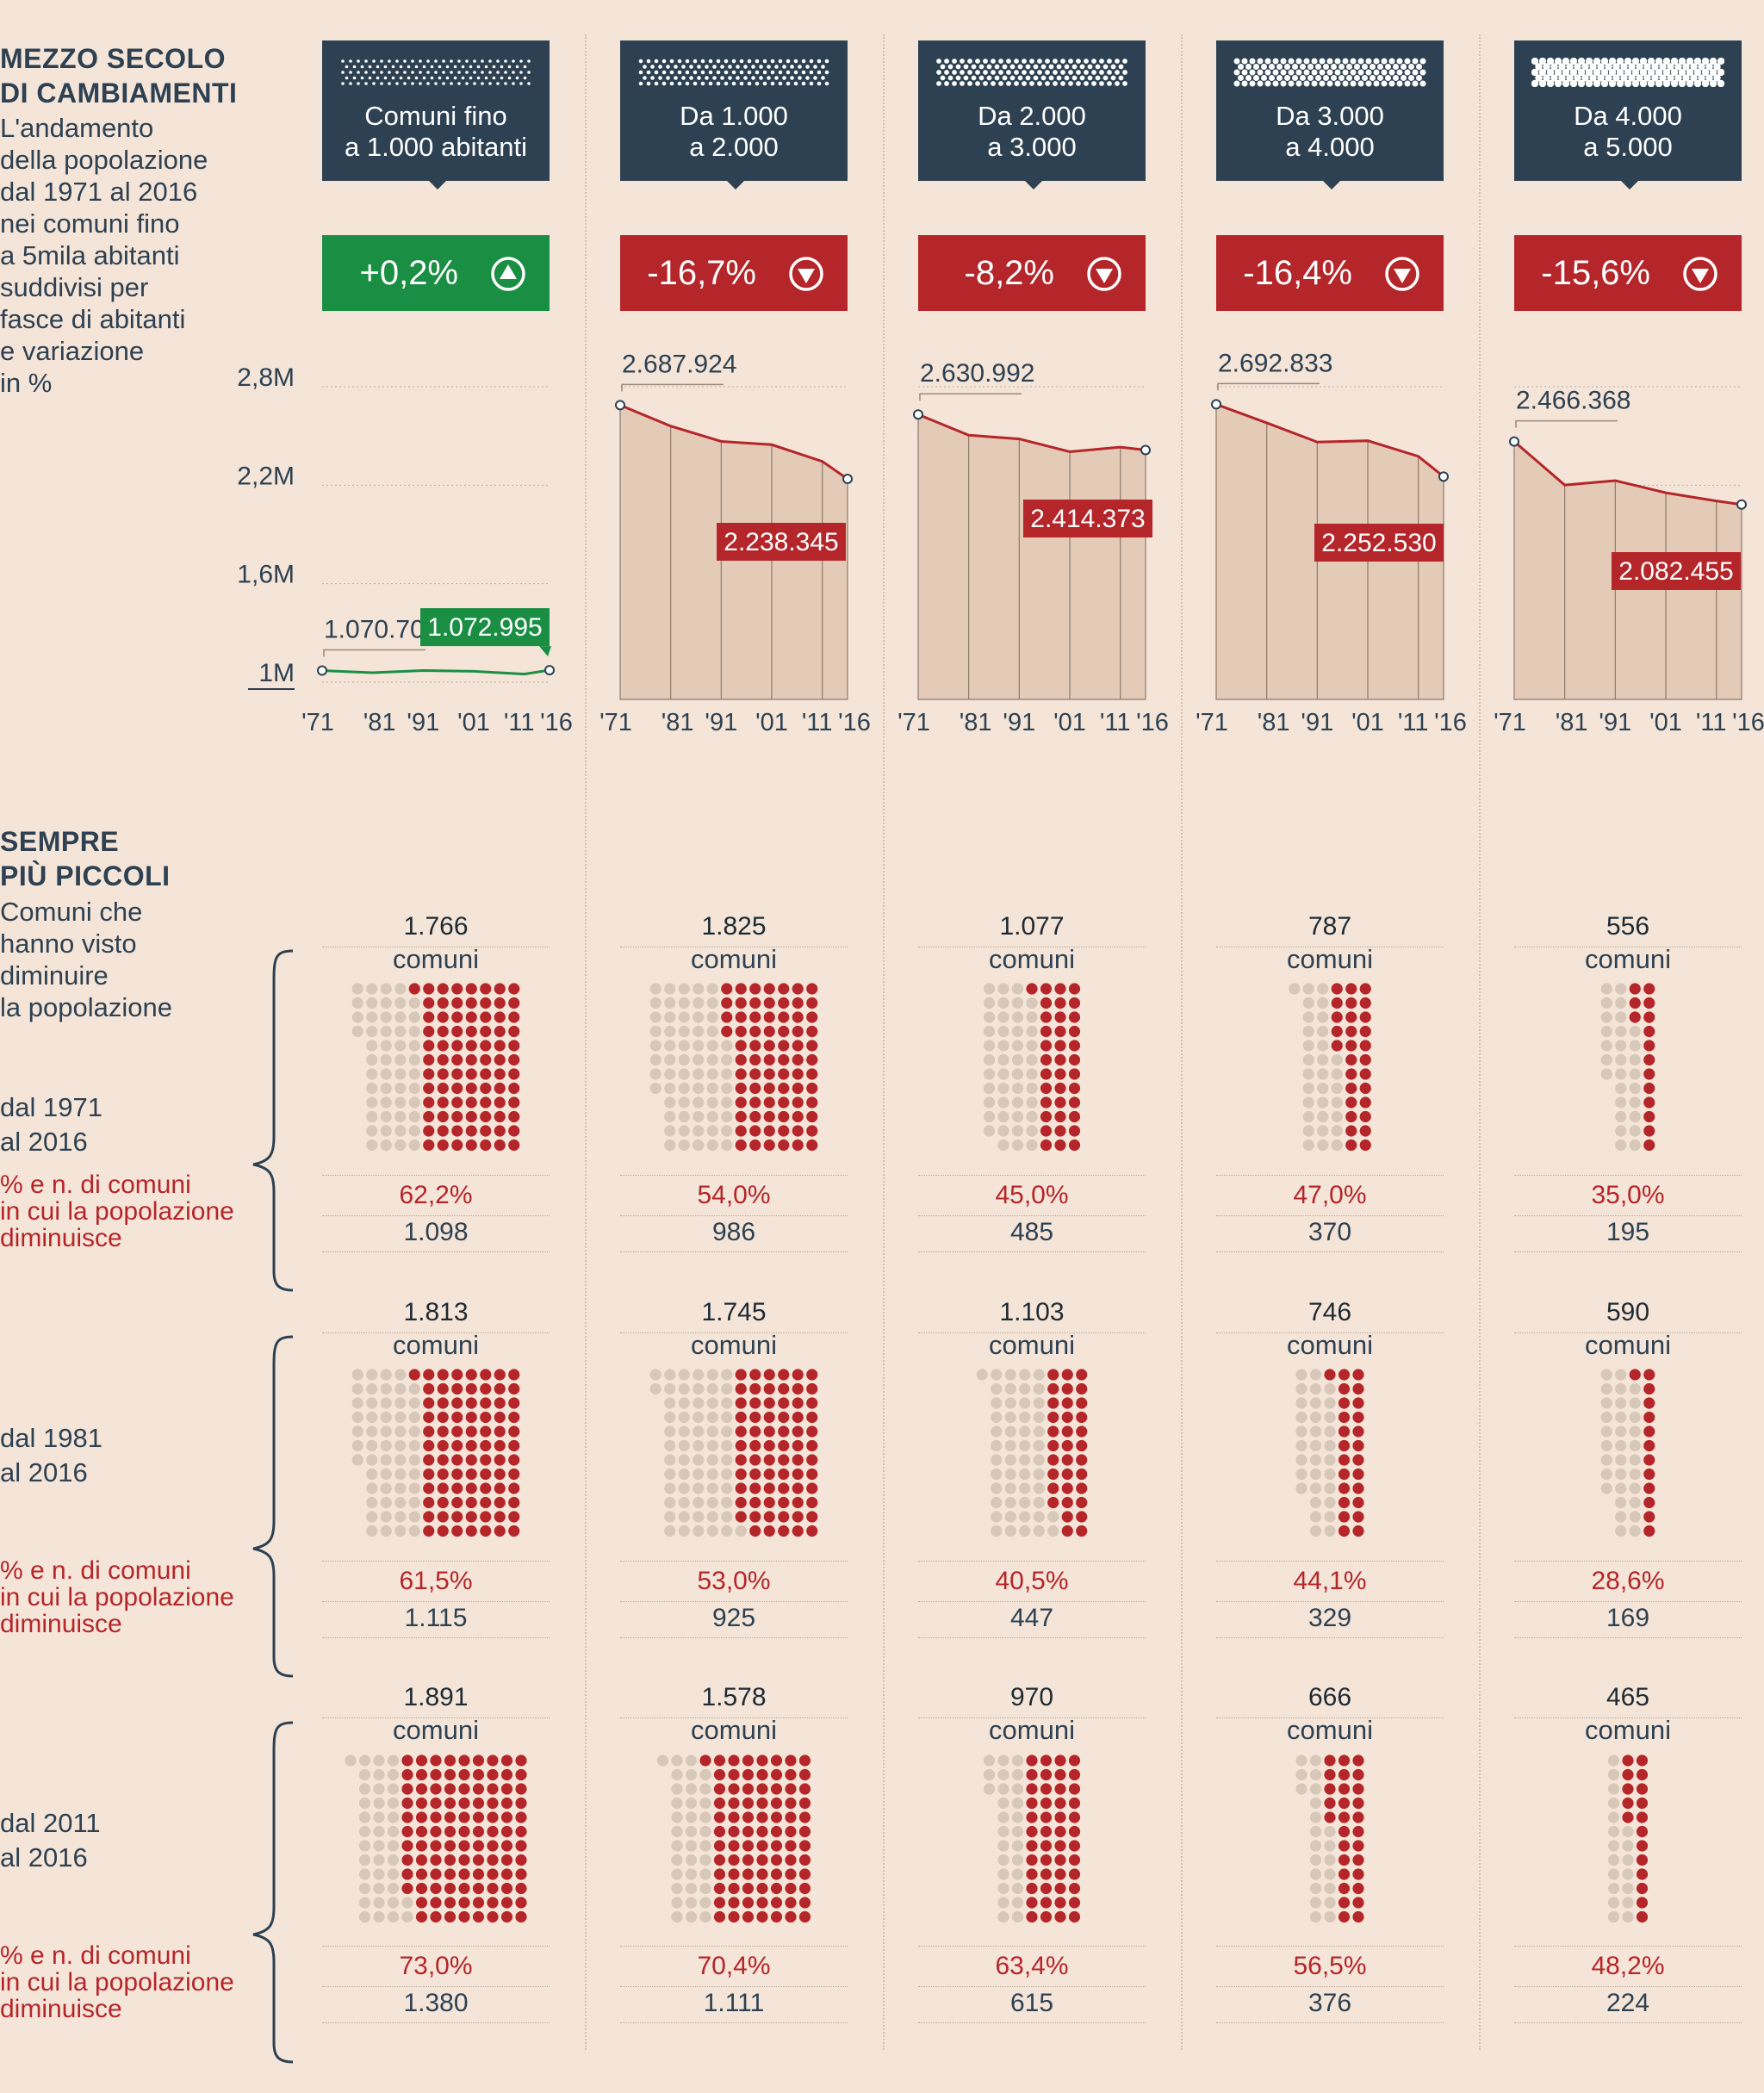 This screenshot has height=2093, width=1764. Describe the element at coordinates (771, 722) in the screenshot. I see `x-tick-label: '01` at that location.